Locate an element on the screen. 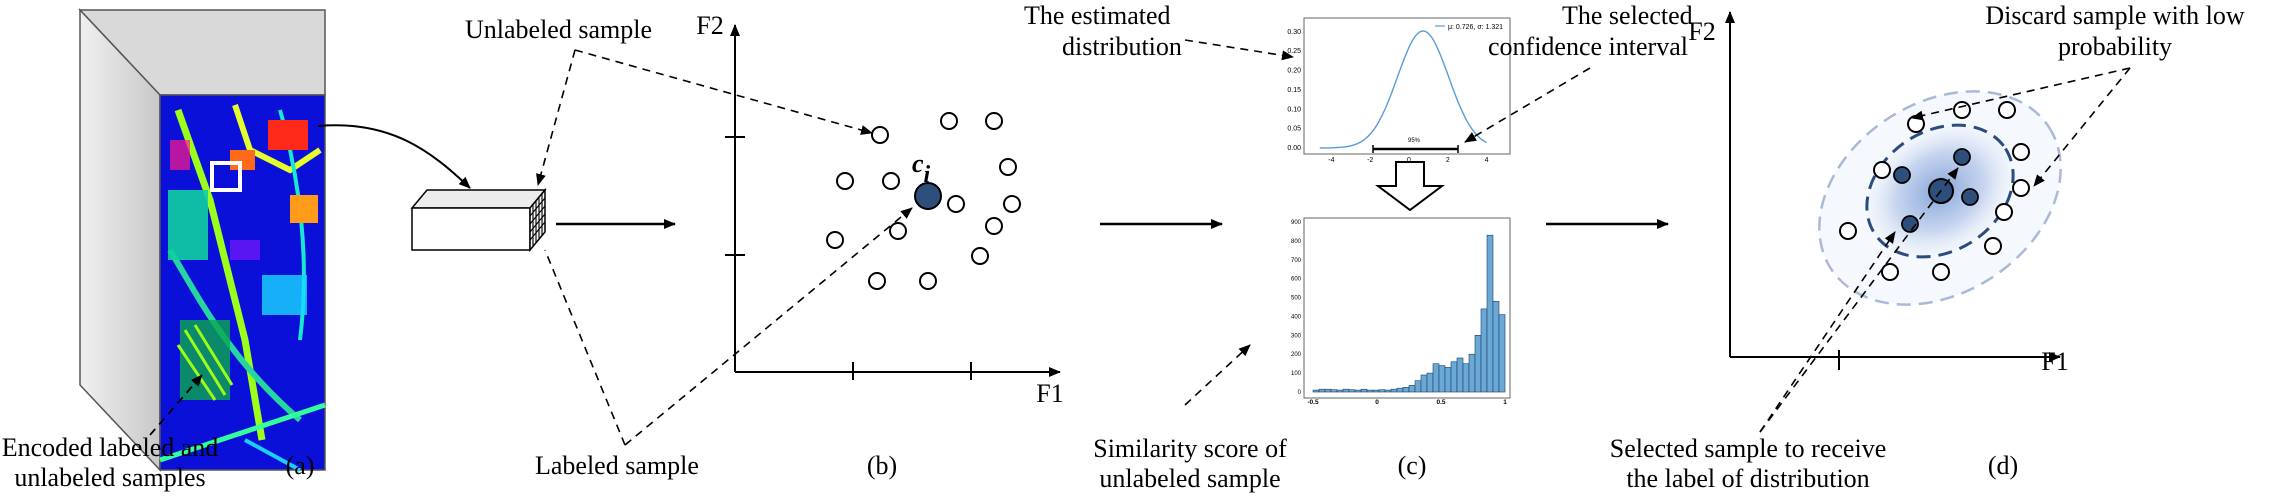  b-y-axis-label: F2 is located at coordinates (709, 25).